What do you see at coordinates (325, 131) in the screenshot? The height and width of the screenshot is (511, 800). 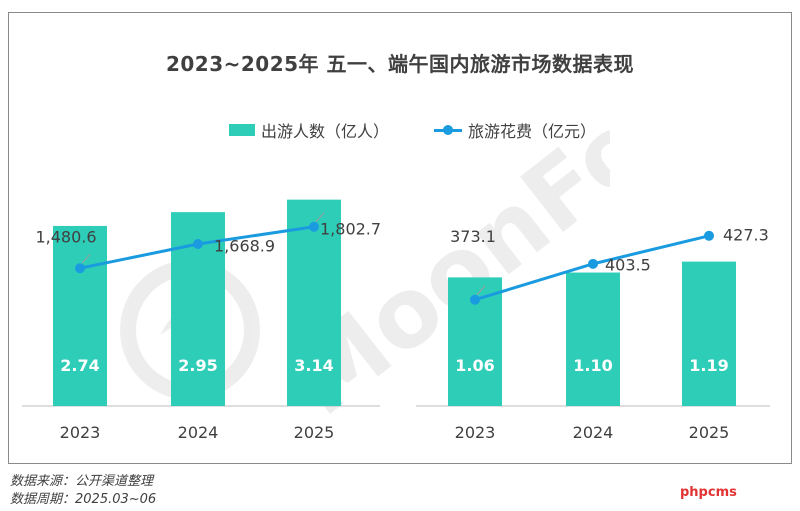 I see `legend-bar-label: 出游人数（亿人）` at bounding box center [325, 131].